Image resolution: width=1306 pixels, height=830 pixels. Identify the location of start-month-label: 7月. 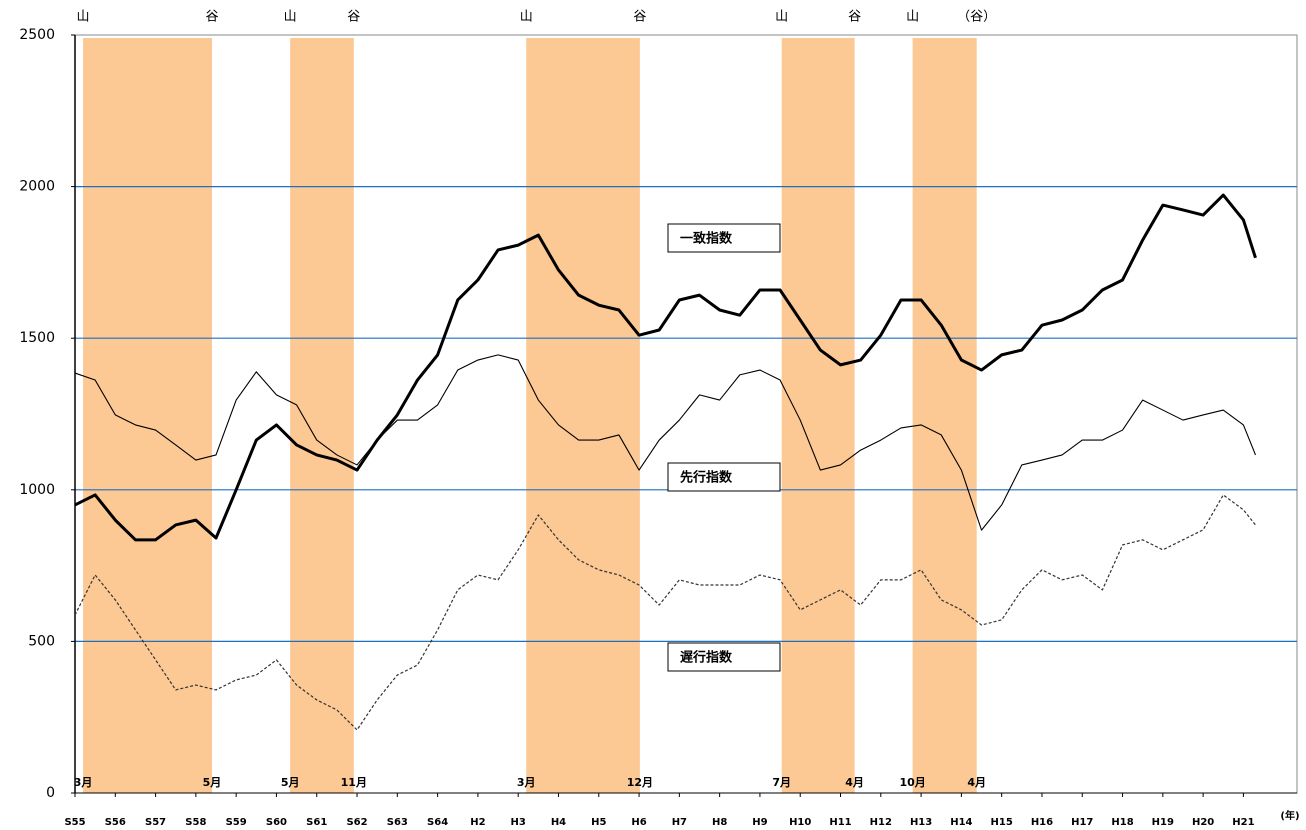
(781, 782).